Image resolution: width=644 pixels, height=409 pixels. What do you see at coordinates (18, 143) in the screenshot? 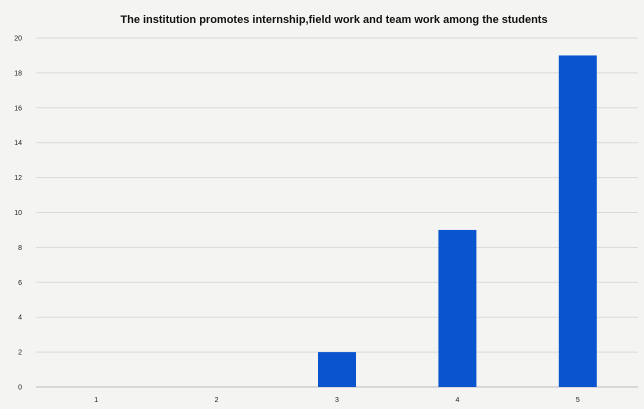
I see `y-tick-label: 14` at bounding box center [18, 143].